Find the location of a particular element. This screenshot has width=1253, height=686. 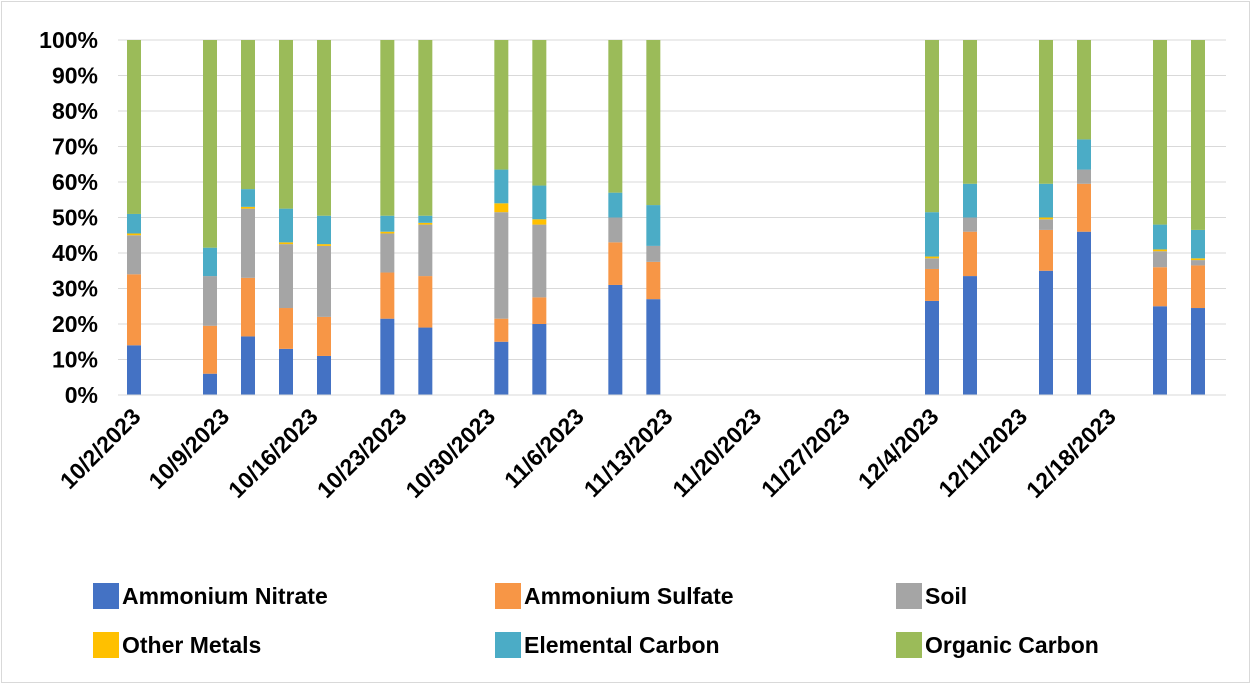

legend-item-ammonium-nitrate: Ammonium Nitrate is located at coordinates (210, 596).